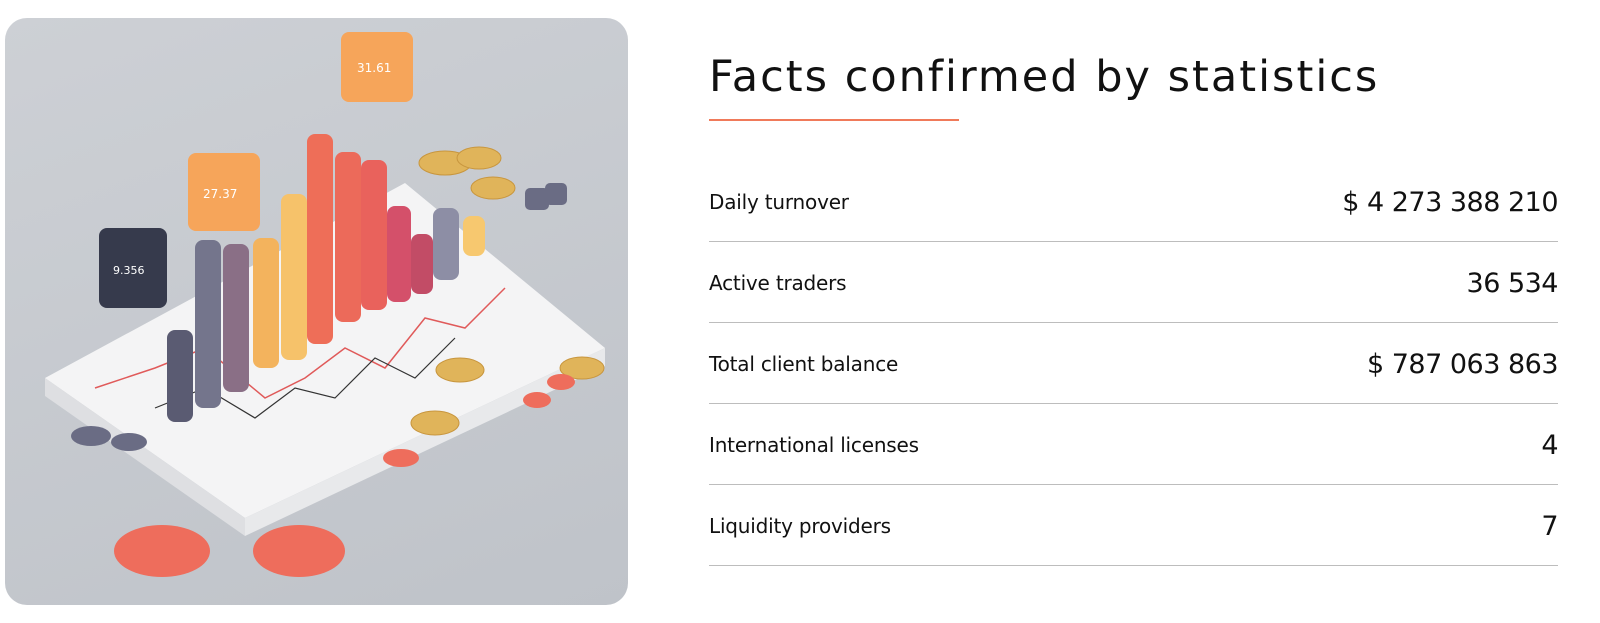 This screenshot has width=1600, height=623. I want to click on stat-label: International licenses, so click(814, 445).